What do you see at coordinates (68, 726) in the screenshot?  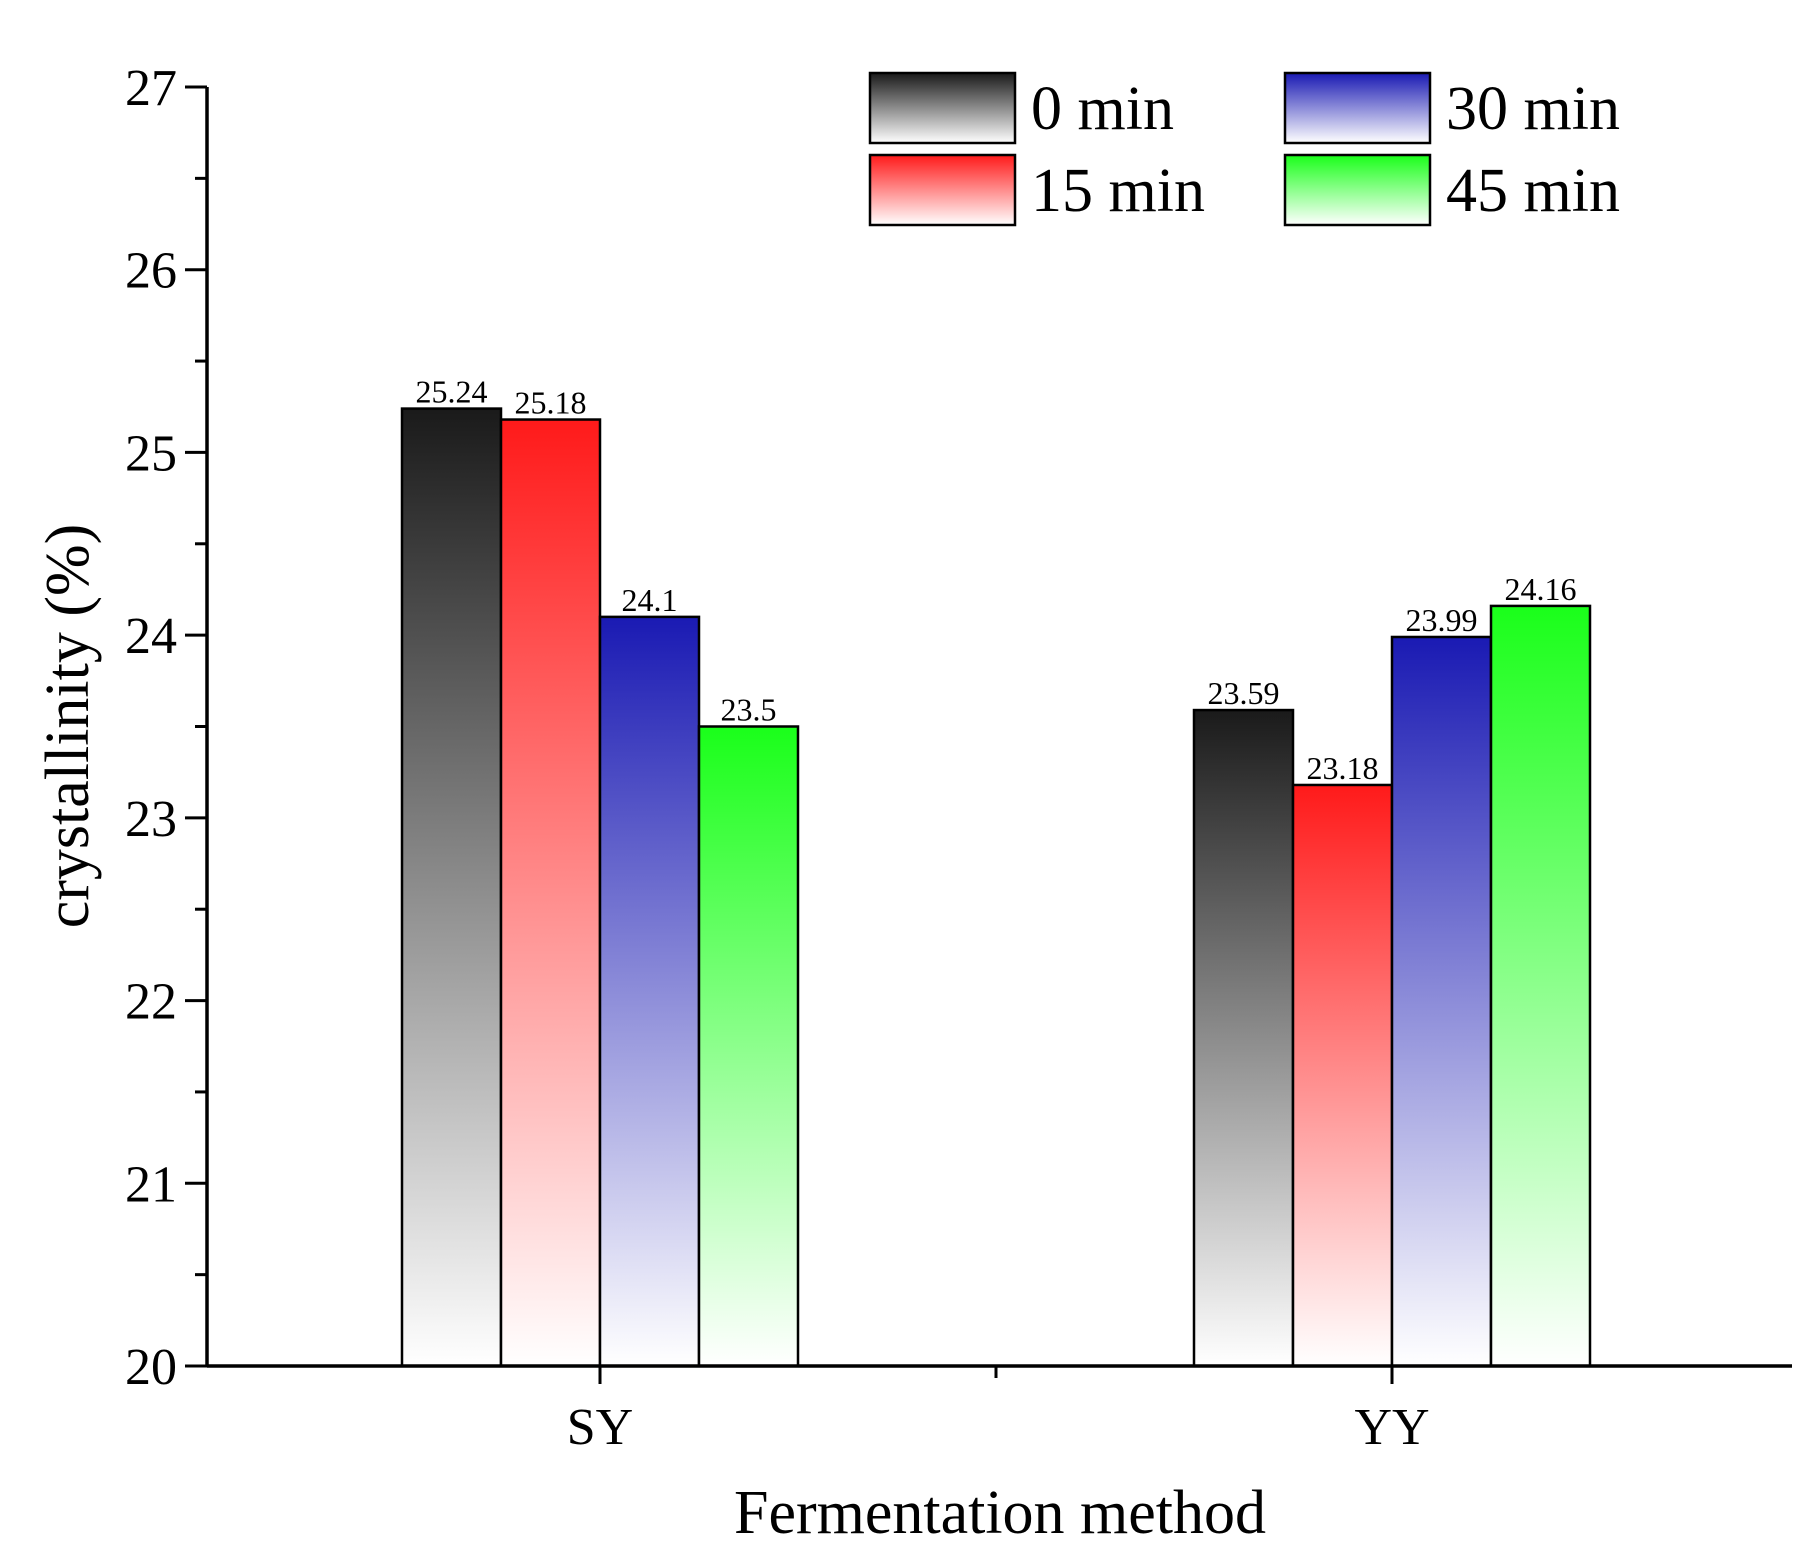 I see `y-axis-title: crystallinity (%)` at bounding box center [68, 726].